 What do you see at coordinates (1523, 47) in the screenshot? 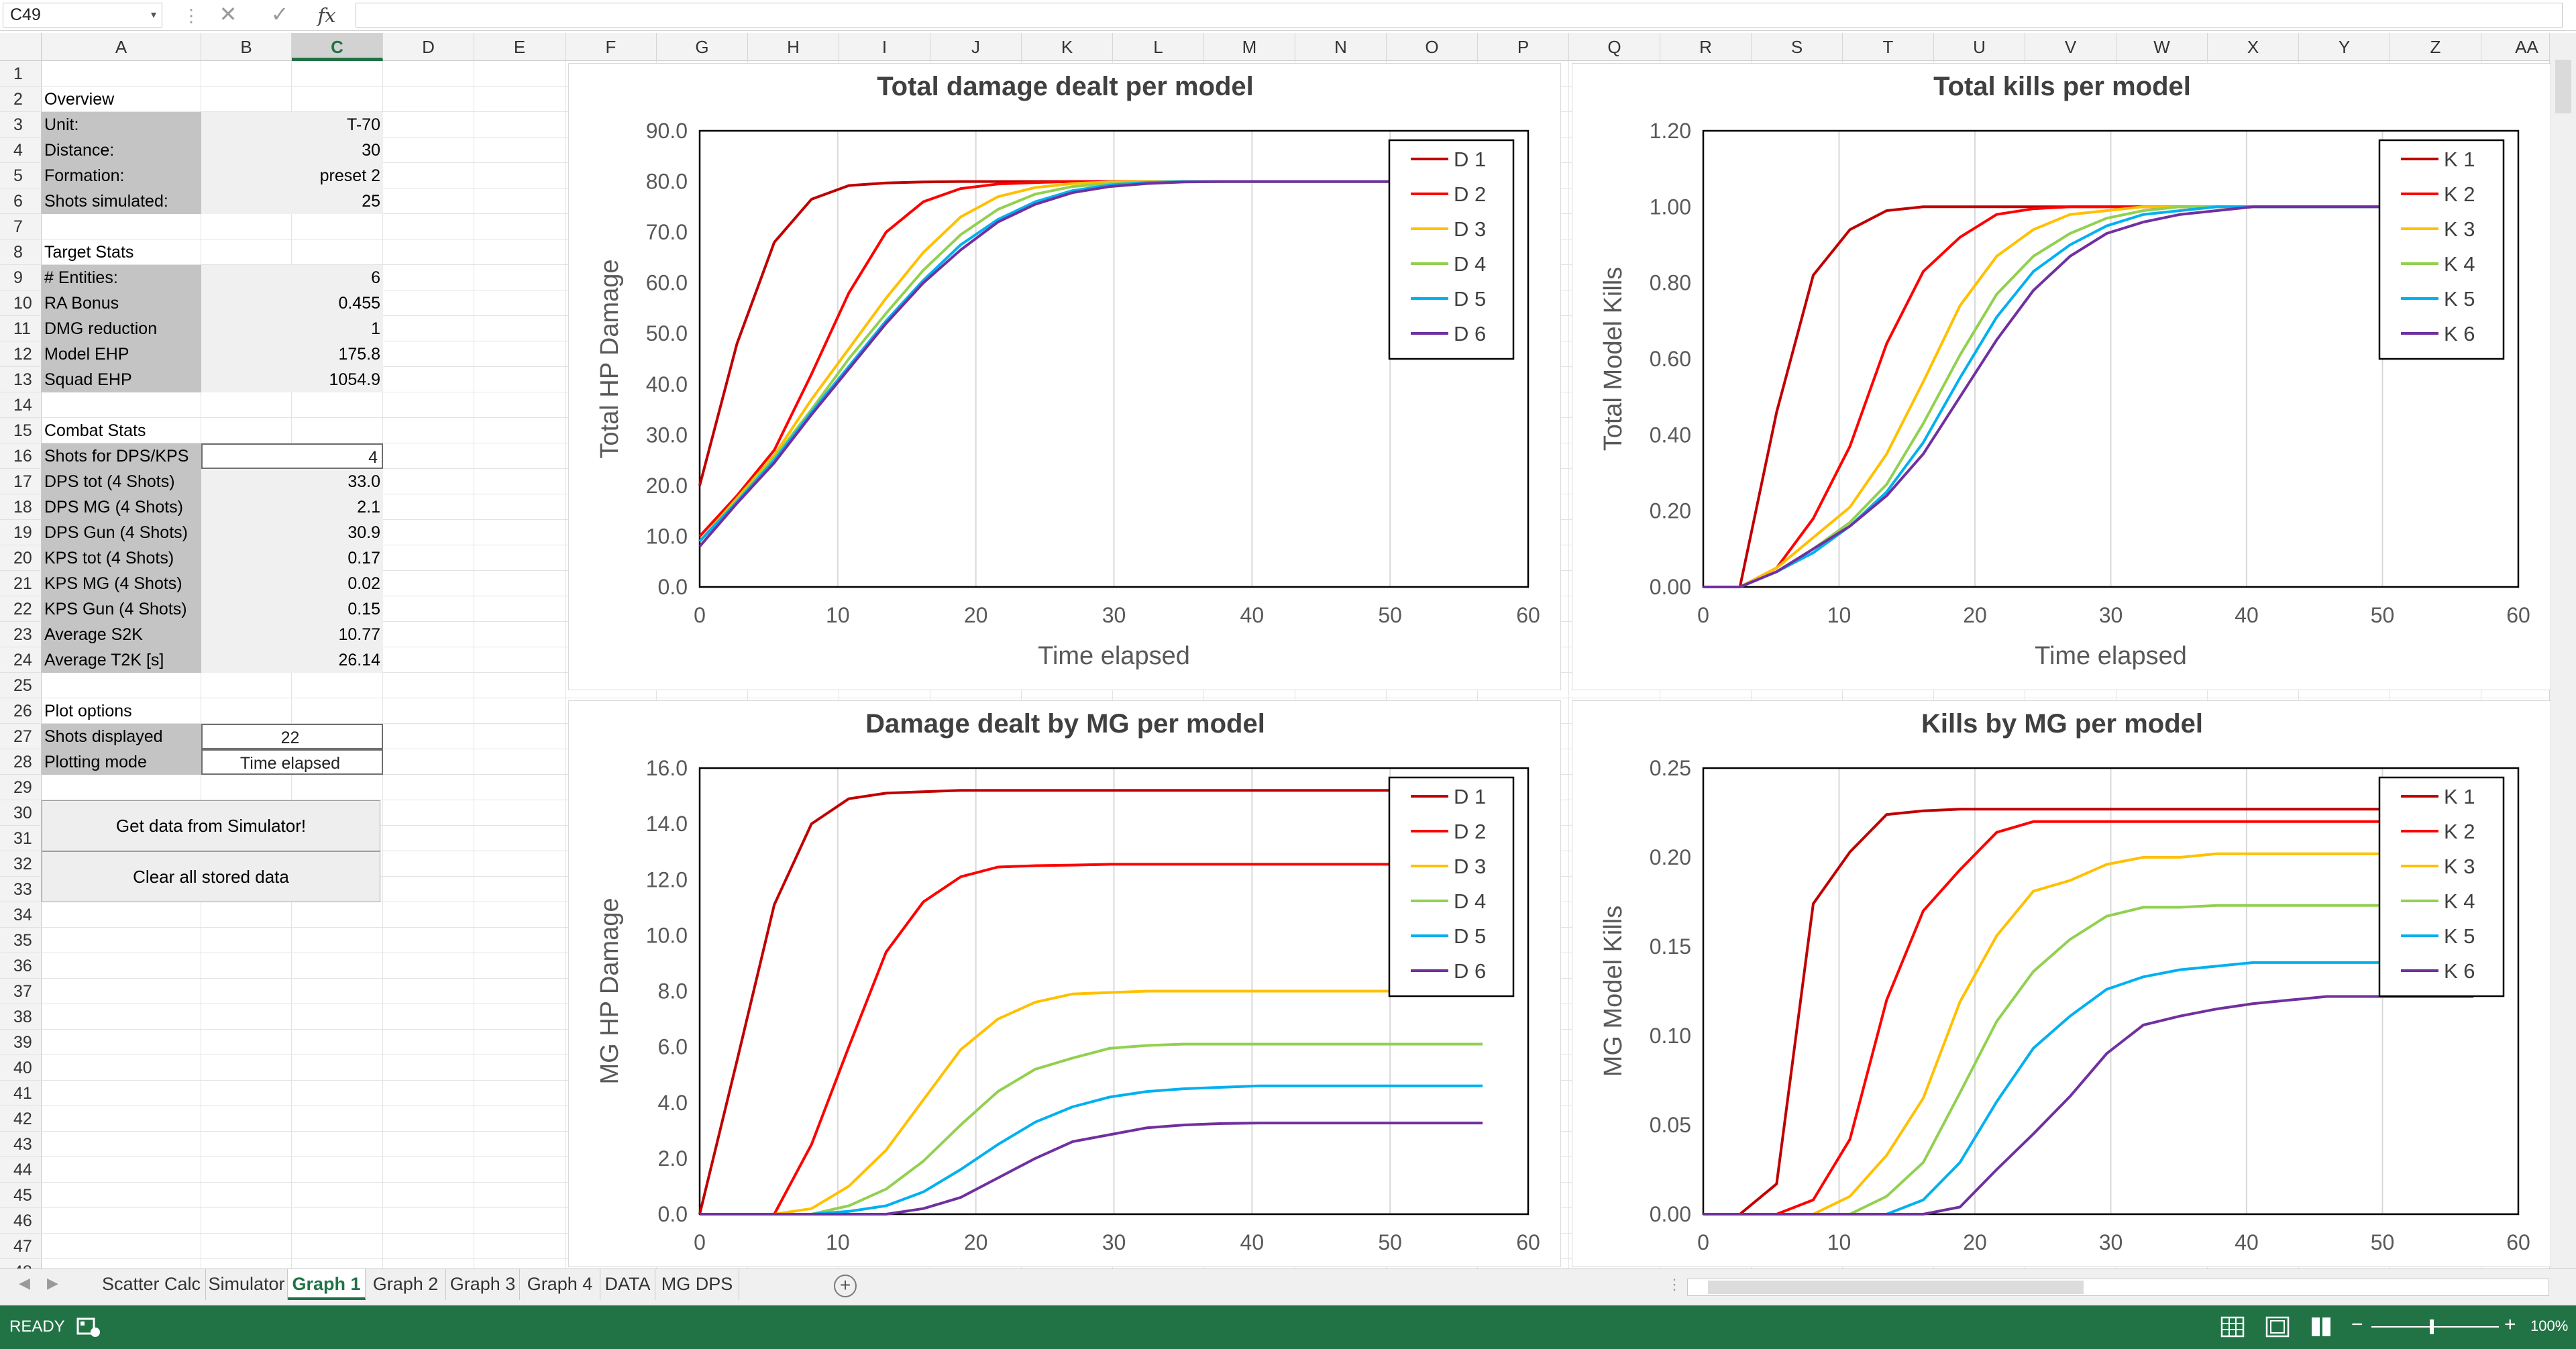
I see `column-header-p: P` at bounding box center [1523, 47].